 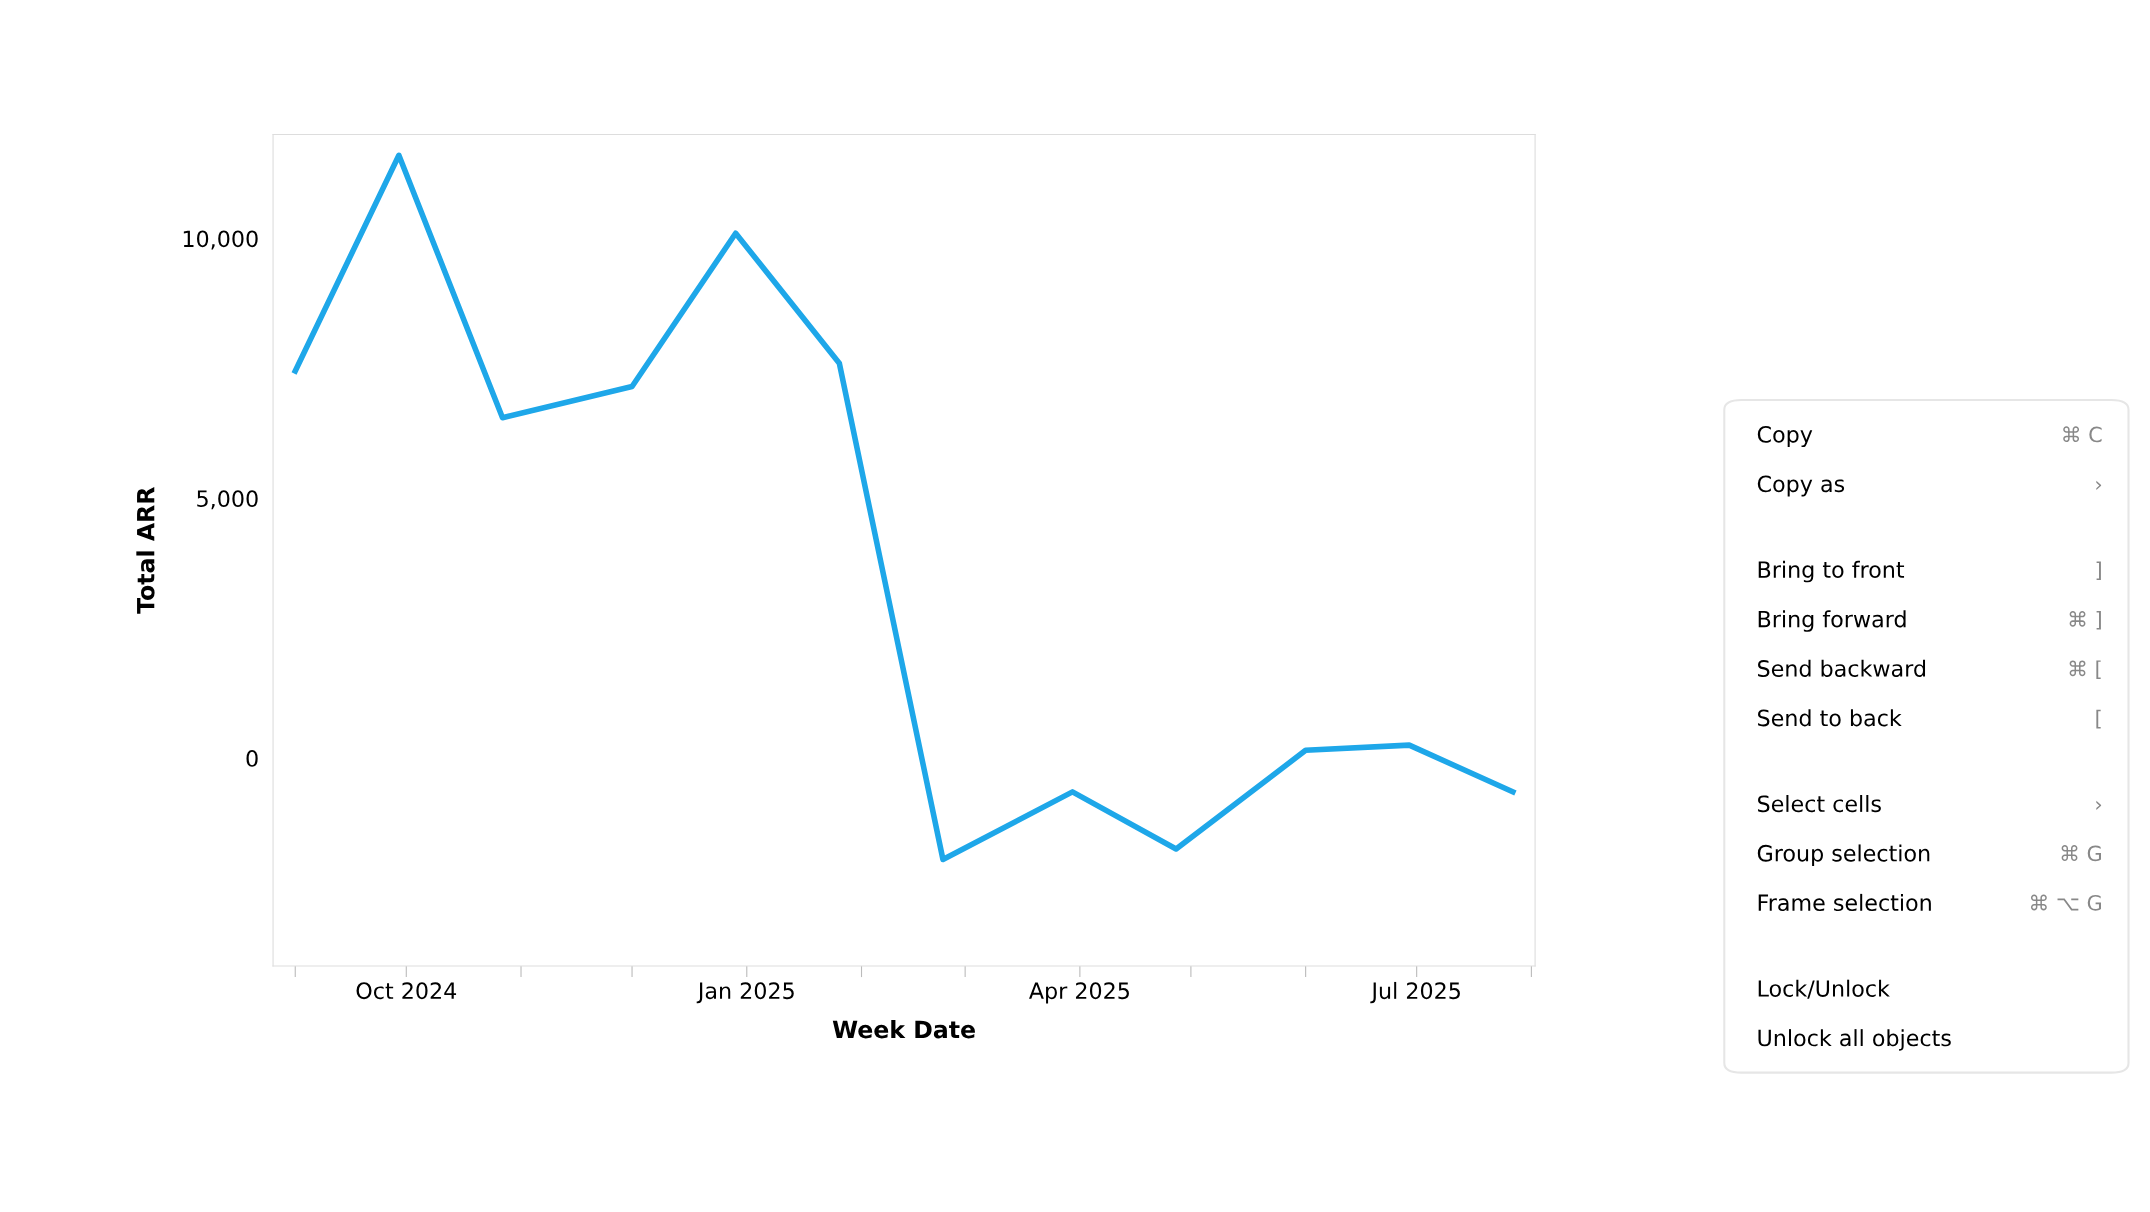 I want to click on y-tick-label: 5,000, so click(x=227, y=500).